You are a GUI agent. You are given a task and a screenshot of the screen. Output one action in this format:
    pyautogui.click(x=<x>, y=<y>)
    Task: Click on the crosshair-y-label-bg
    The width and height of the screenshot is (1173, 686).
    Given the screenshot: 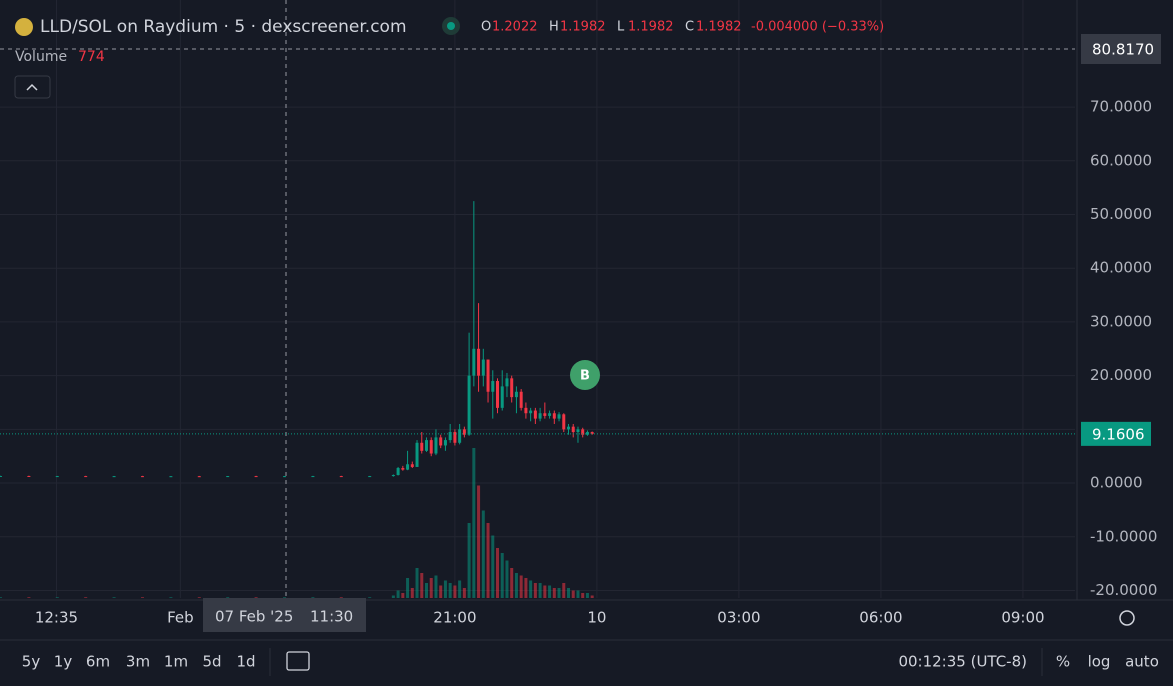 What is the action you would take?
    pyautogui.click(x=1121, y=48)
    